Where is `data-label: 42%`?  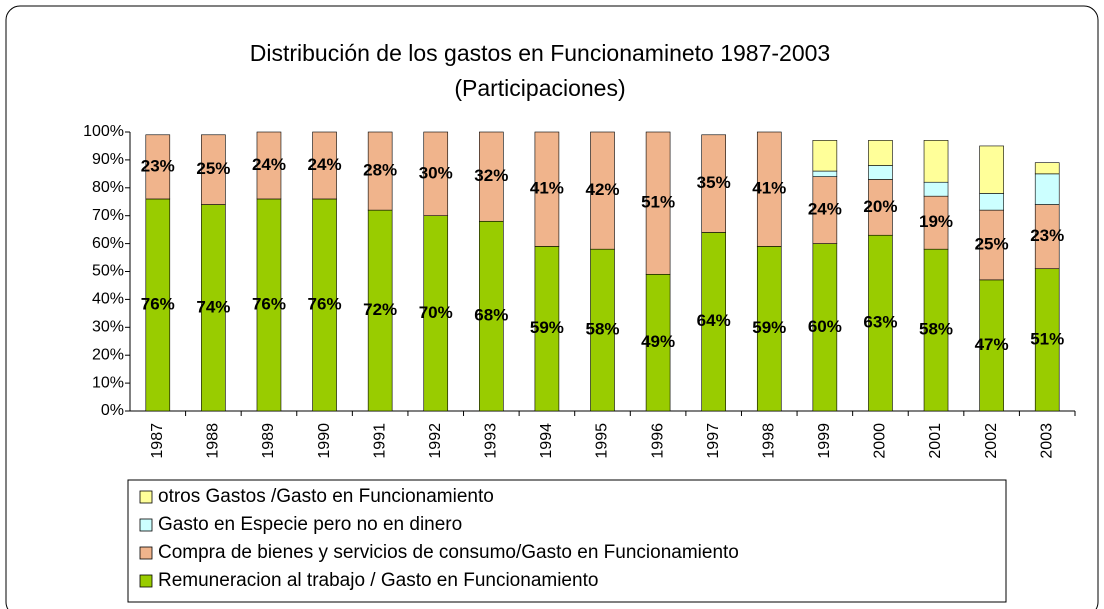
data-label: 42% is located at coordinates (602, 189).